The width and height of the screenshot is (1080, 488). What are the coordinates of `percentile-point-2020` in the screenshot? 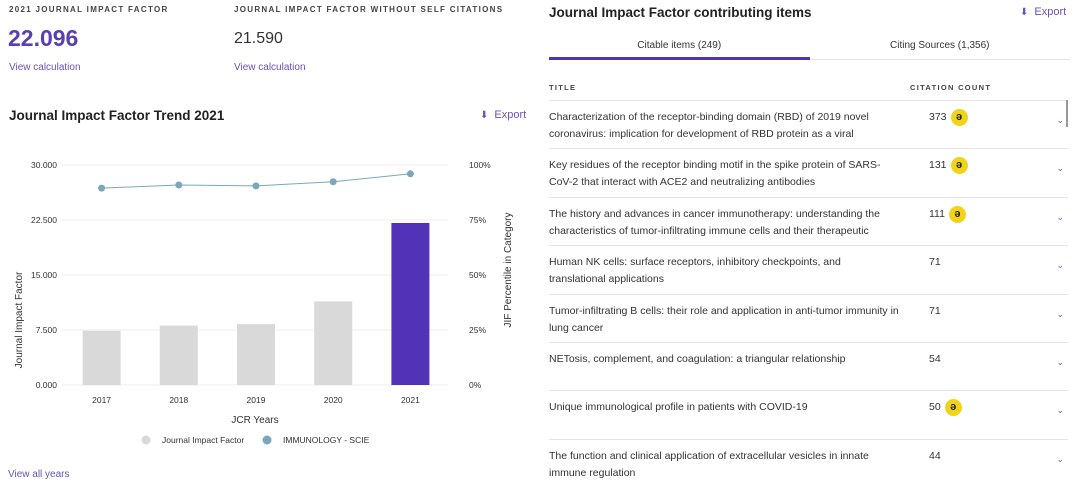 It's located at (333, 182).